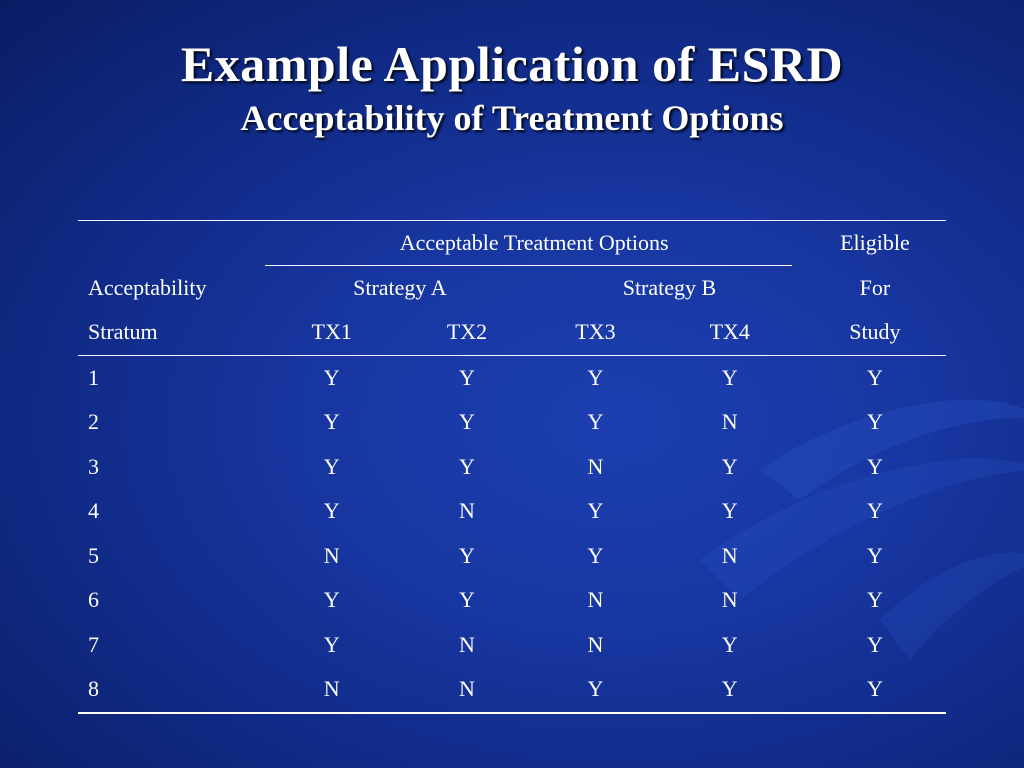 This screenshot has height=768, width=1024. What do you see at coordinates (512, 377) in the screenshot?
I see `table-row: 1 Y Y Y Y Y` at bounding box center [512, 377].